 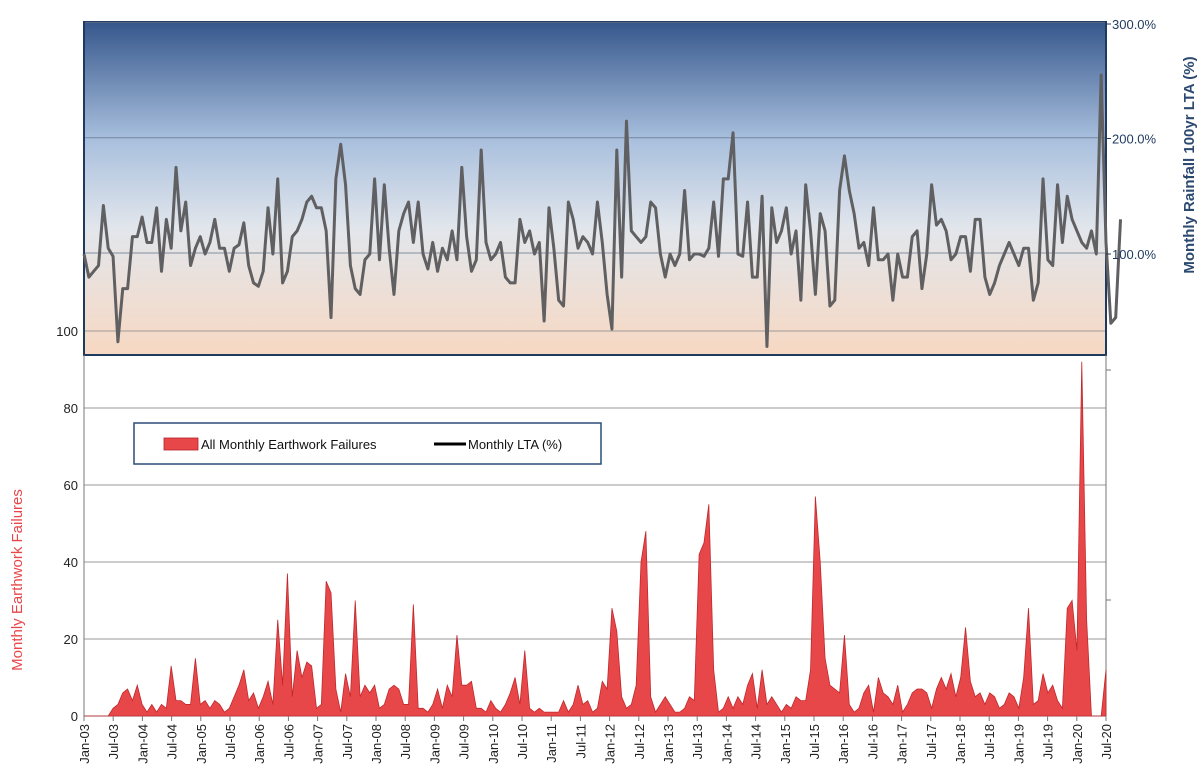 What do you see at coordinates (989, 741) in the screenshot?
I see `x-tick-label: Jul-18` at bounding box center [989, 741].